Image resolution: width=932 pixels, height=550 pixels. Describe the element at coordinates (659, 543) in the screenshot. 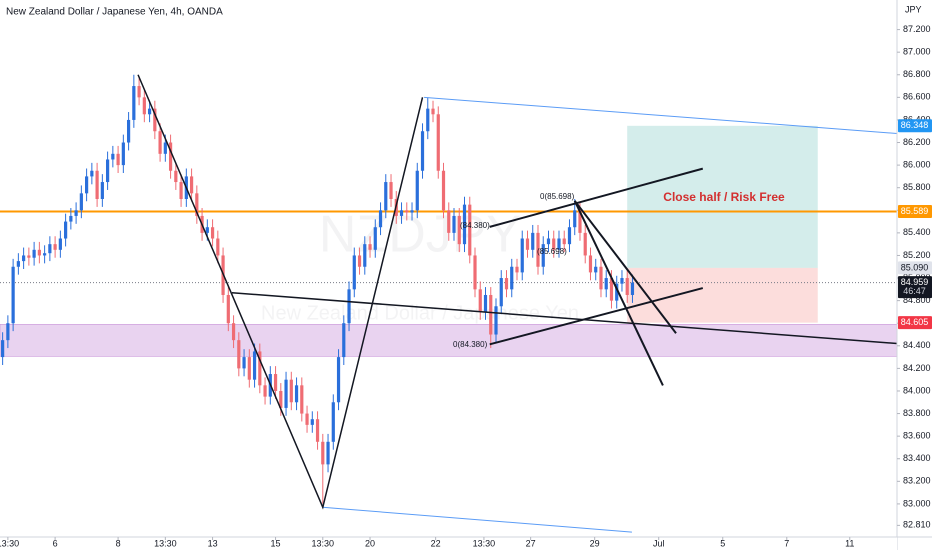

I see `x-tick-label: Jul` at that location.